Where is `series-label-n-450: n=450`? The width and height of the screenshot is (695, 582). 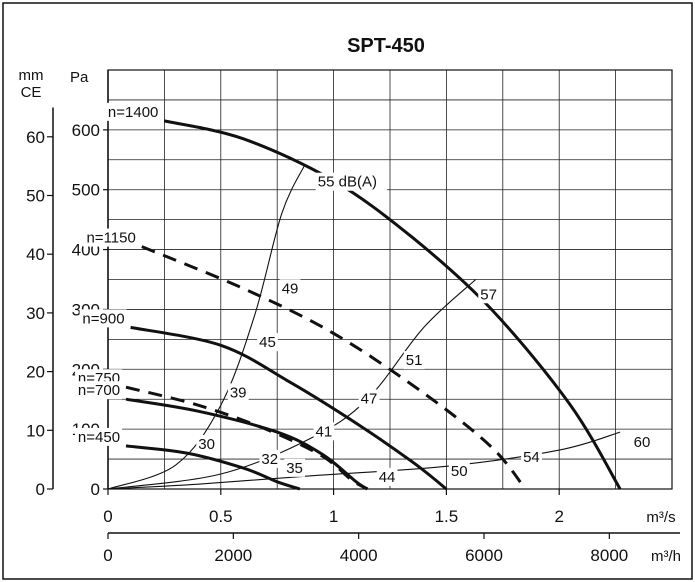 series-label-n-450: n=450 is located at coordinates (99, 437).